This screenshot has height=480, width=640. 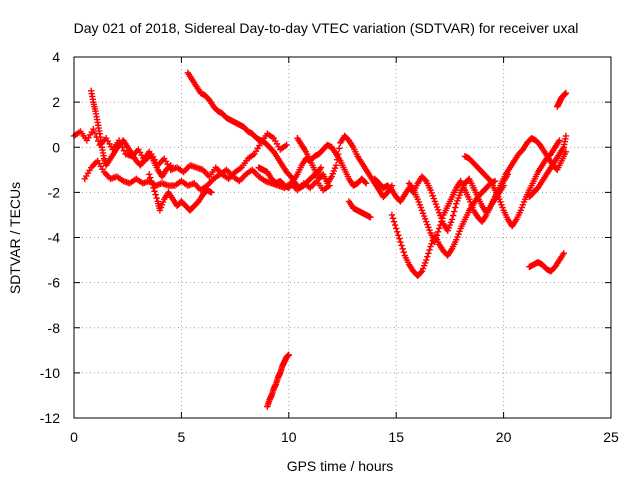 What do you see at coordinates (562, 99) in the screenshot?
I see `series-track-p` at bounding box center [562, 99].